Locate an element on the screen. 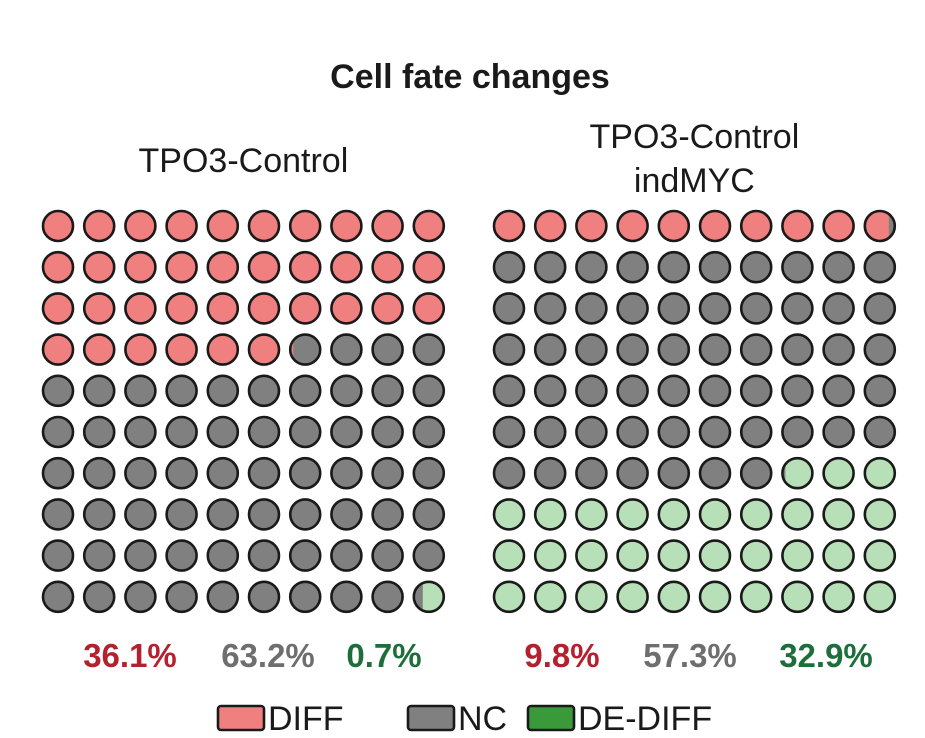 This screenshot has width=925, height=738. legend-item-diff: DIFF is located at coordinates (280, 719).